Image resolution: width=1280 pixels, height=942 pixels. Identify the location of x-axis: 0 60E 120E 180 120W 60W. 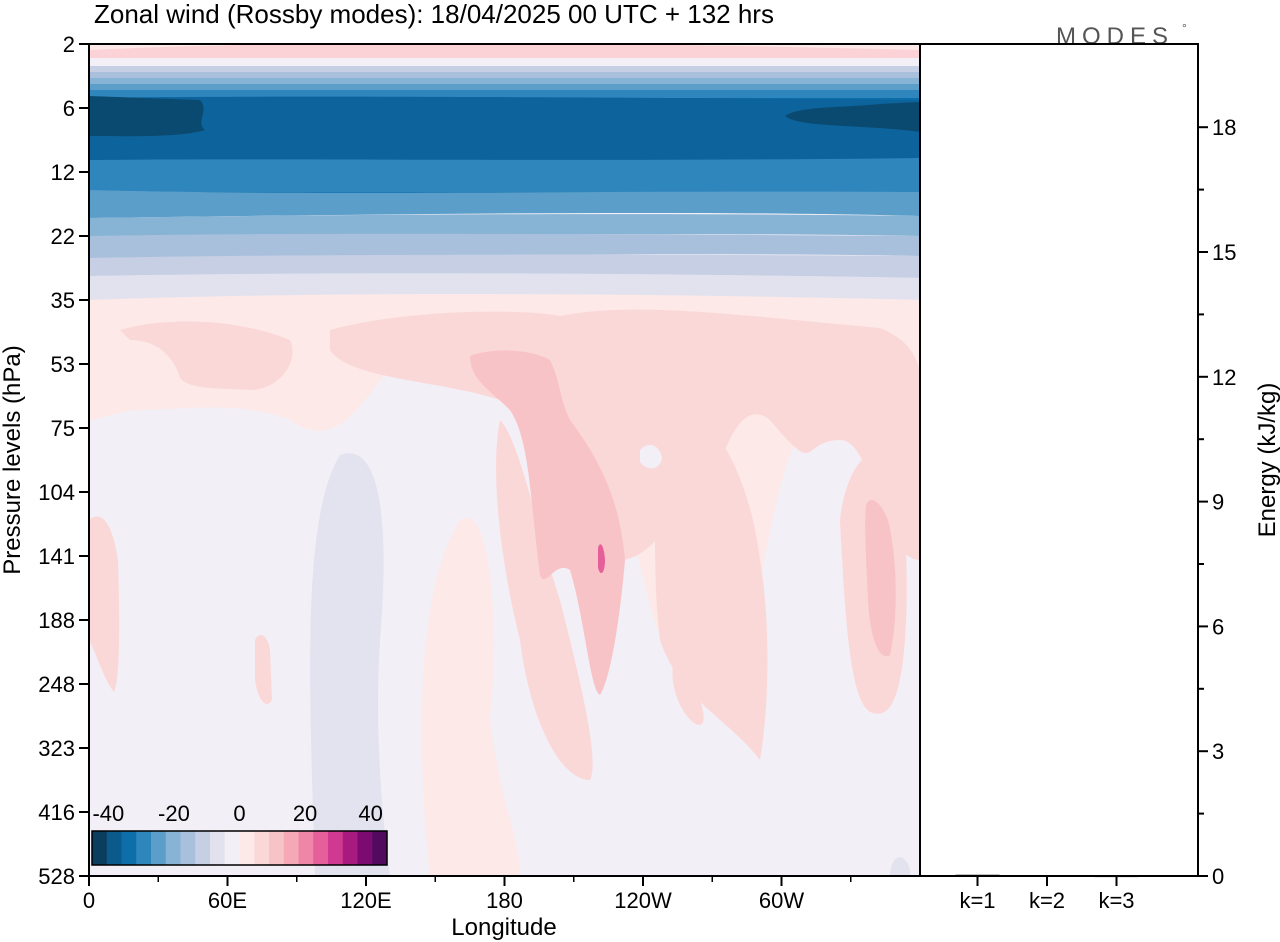
(467, 894).